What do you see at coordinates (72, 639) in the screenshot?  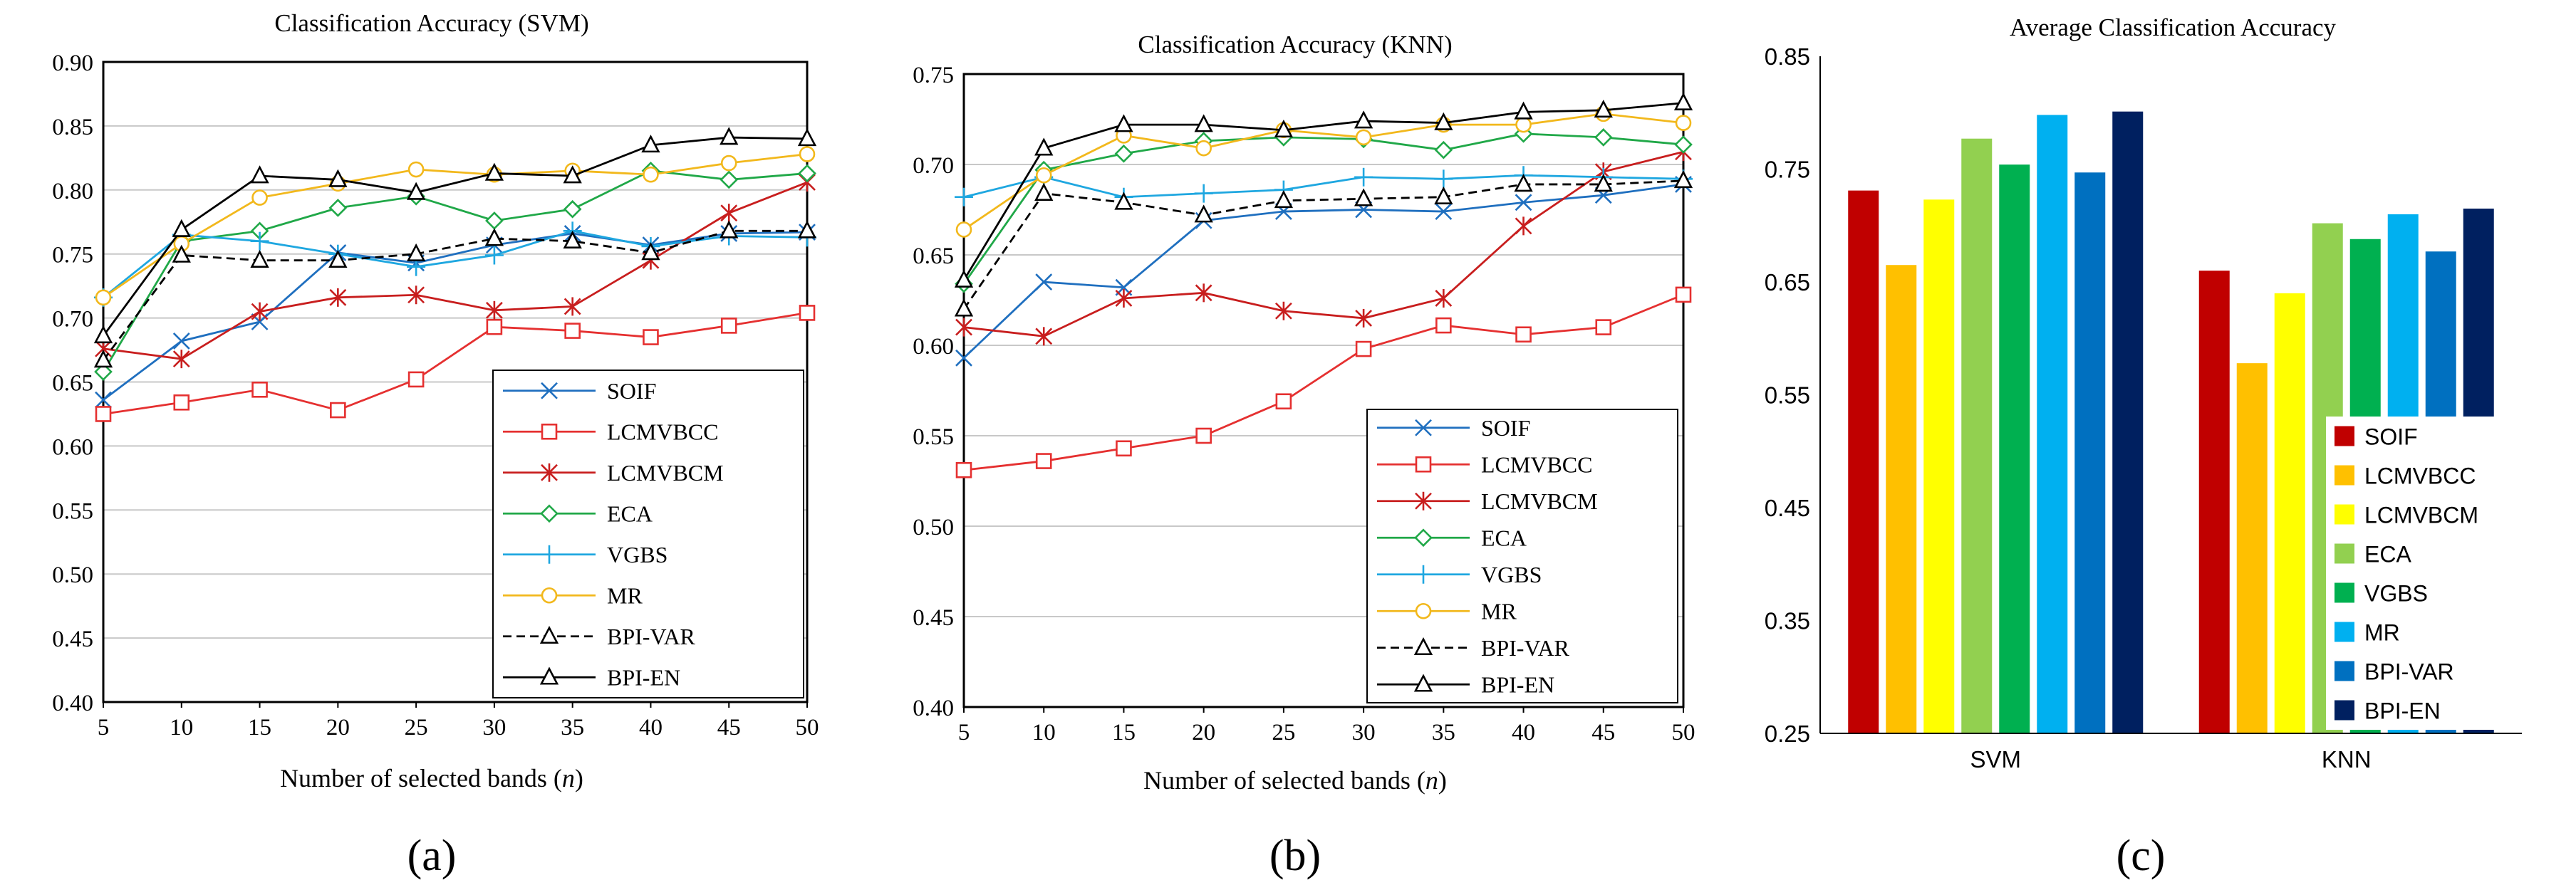 I see `y-tick-label: 0.45` at bounding box center [72, 639].